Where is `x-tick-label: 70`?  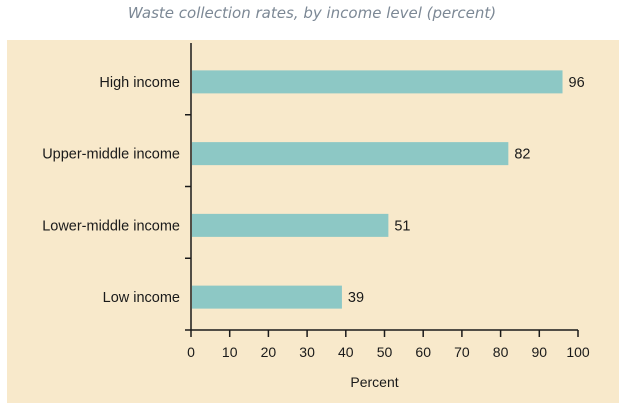 x-tick-label: 70 is located at coordinates (462, 352).